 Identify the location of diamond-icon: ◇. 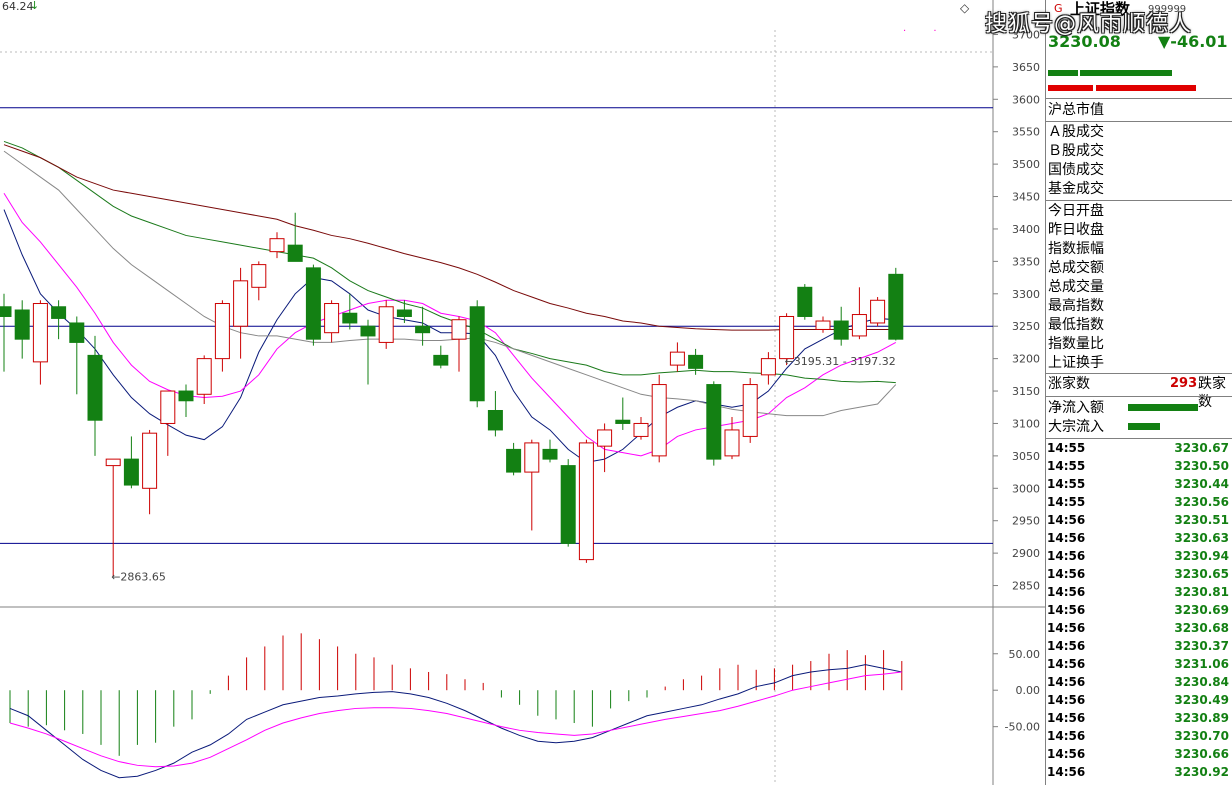
(965, 8).